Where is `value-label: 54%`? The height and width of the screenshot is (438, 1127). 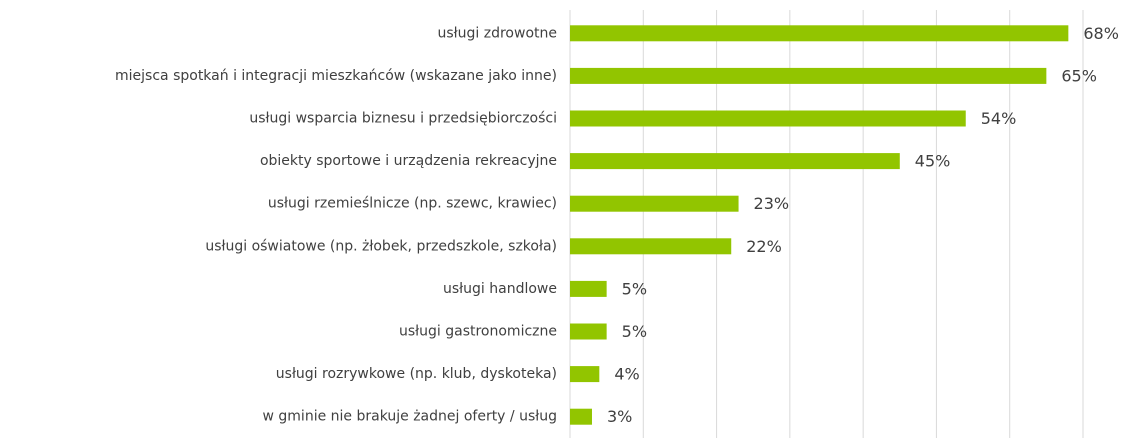 value-label: 54% is located at coordinates (999, 118).